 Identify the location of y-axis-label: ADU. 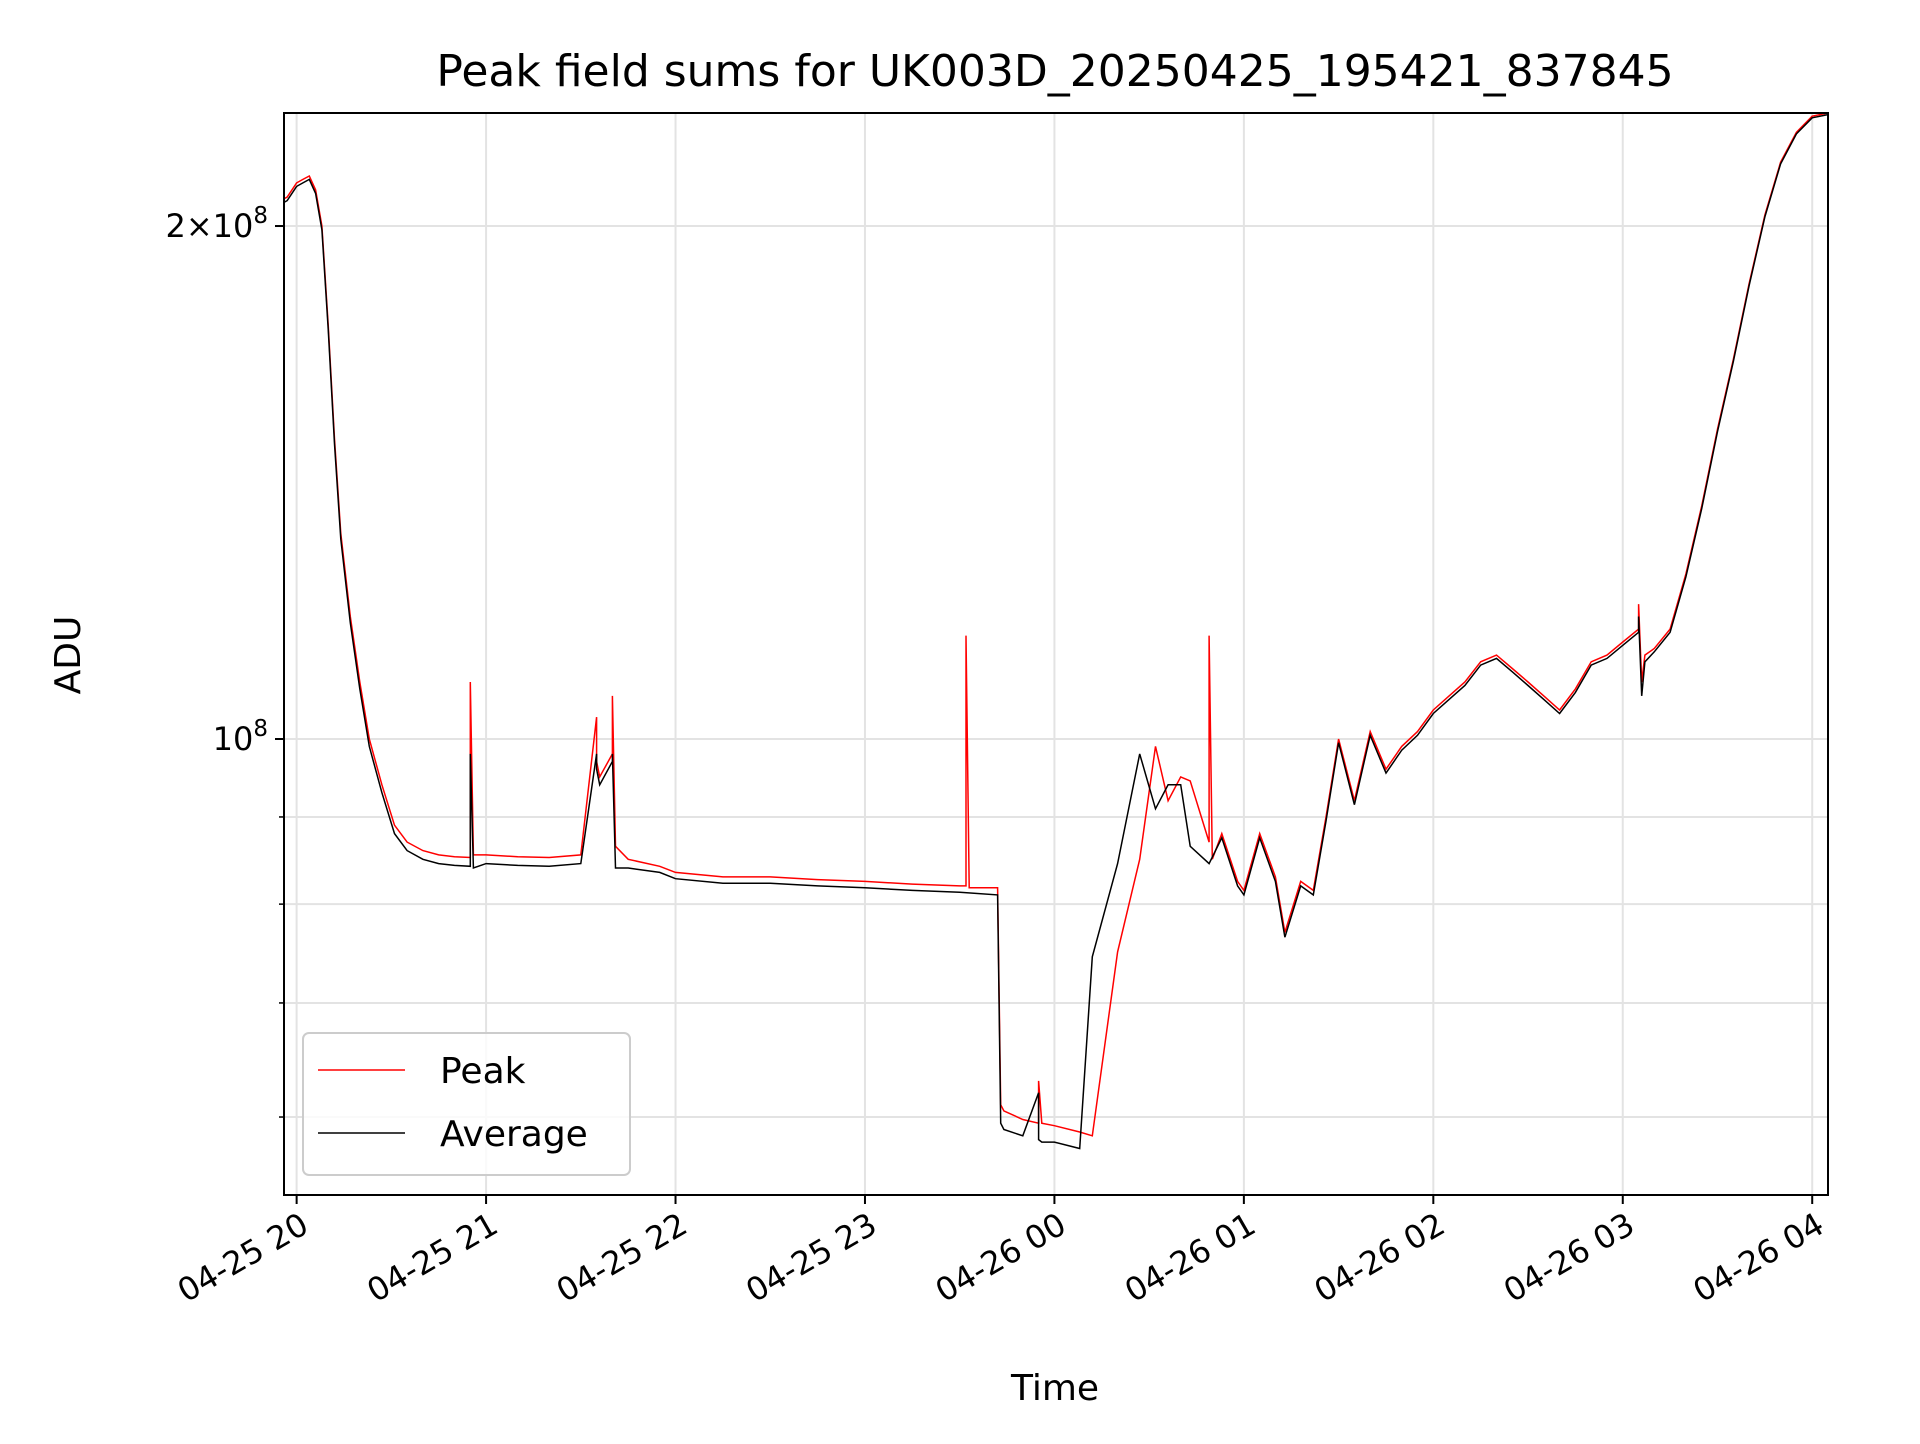
(68, 655).